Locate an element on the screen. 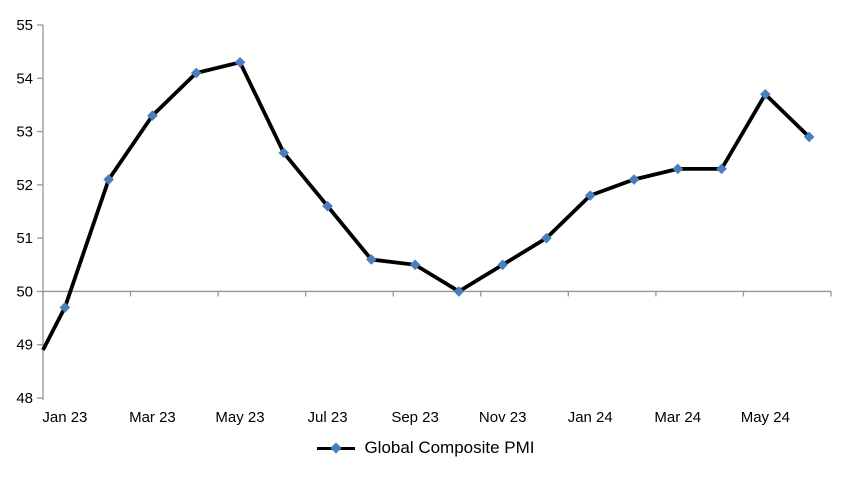 The width and height of the screenshot is (852, 481). y-axis-tick-label: 54 is located at coordinates (24, 78).